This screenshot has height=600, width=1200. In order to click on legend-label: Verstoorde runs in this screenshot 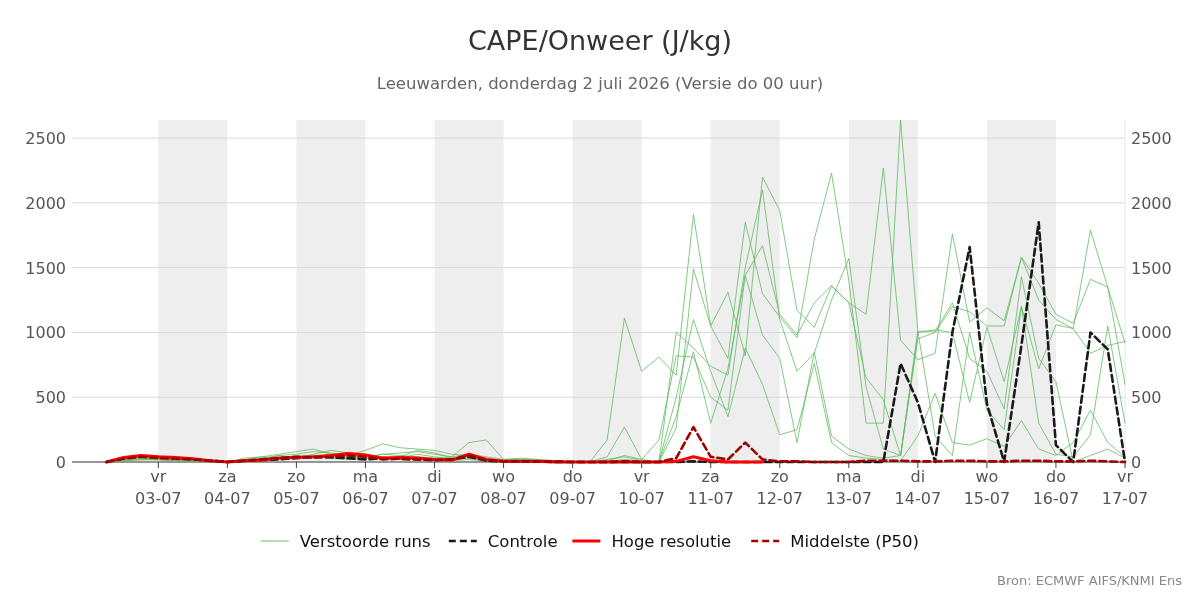, I will do `click(365, 541)`.